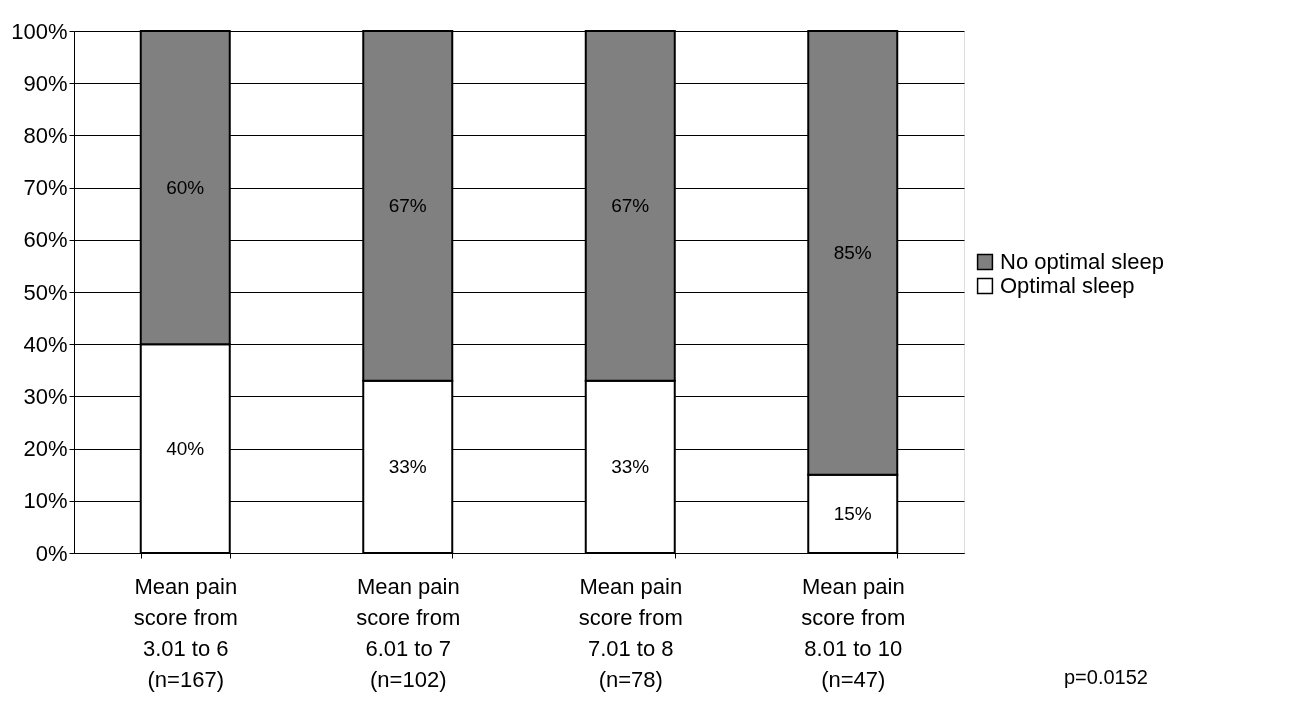 This screenshot has height=727, width=1291. I want to click on y-tick-label: 60%, so click(45, 240).